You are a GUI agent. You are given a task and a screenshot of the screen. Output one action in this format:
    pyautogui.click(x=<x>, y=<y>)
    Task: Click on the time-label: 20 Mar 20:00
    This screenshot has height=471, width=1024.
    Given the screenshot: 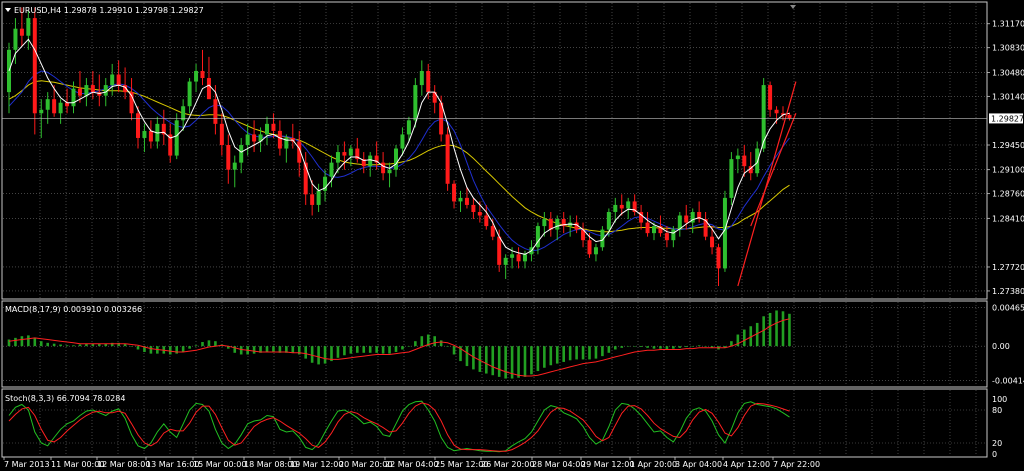 What is the action you would take?
    pyautogui.click(x=365, y=464)
    